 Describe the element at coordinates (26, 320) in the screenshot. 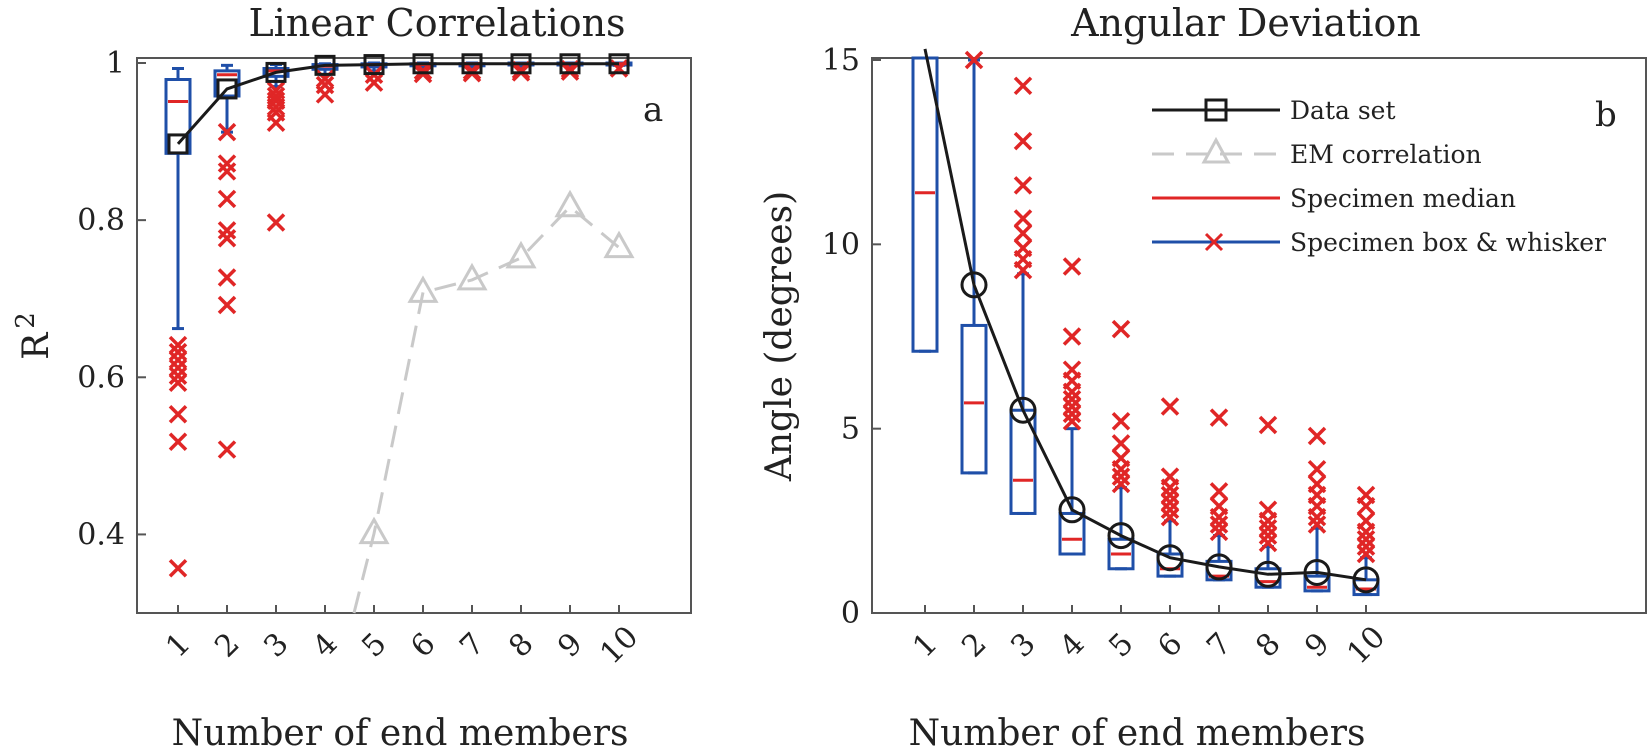

I see `panel-a-ylabel-superscript: 2` at that location.